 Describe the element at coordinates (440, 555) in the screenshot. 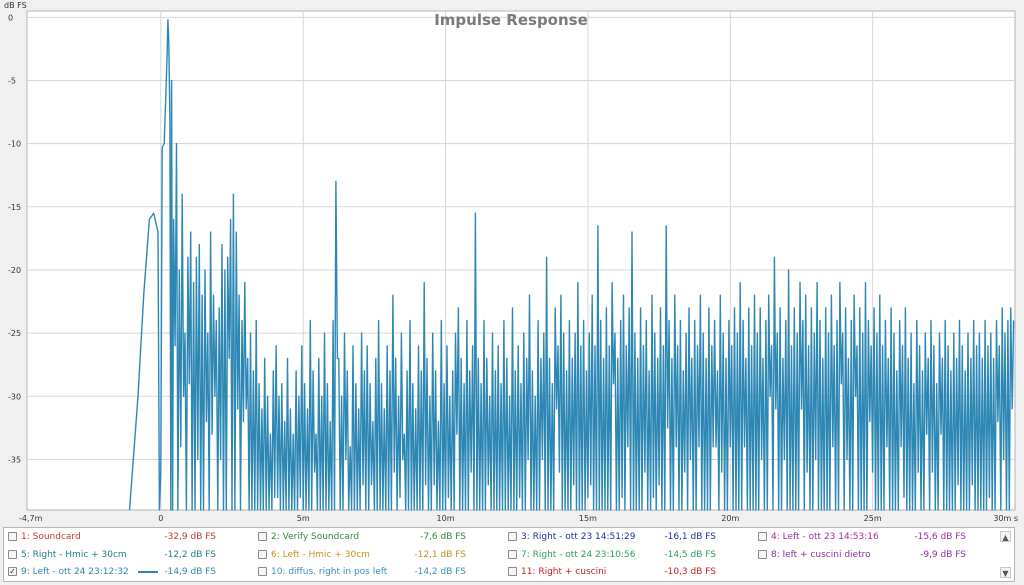

I see `legend-level: -12,1 dB FS` at that location.